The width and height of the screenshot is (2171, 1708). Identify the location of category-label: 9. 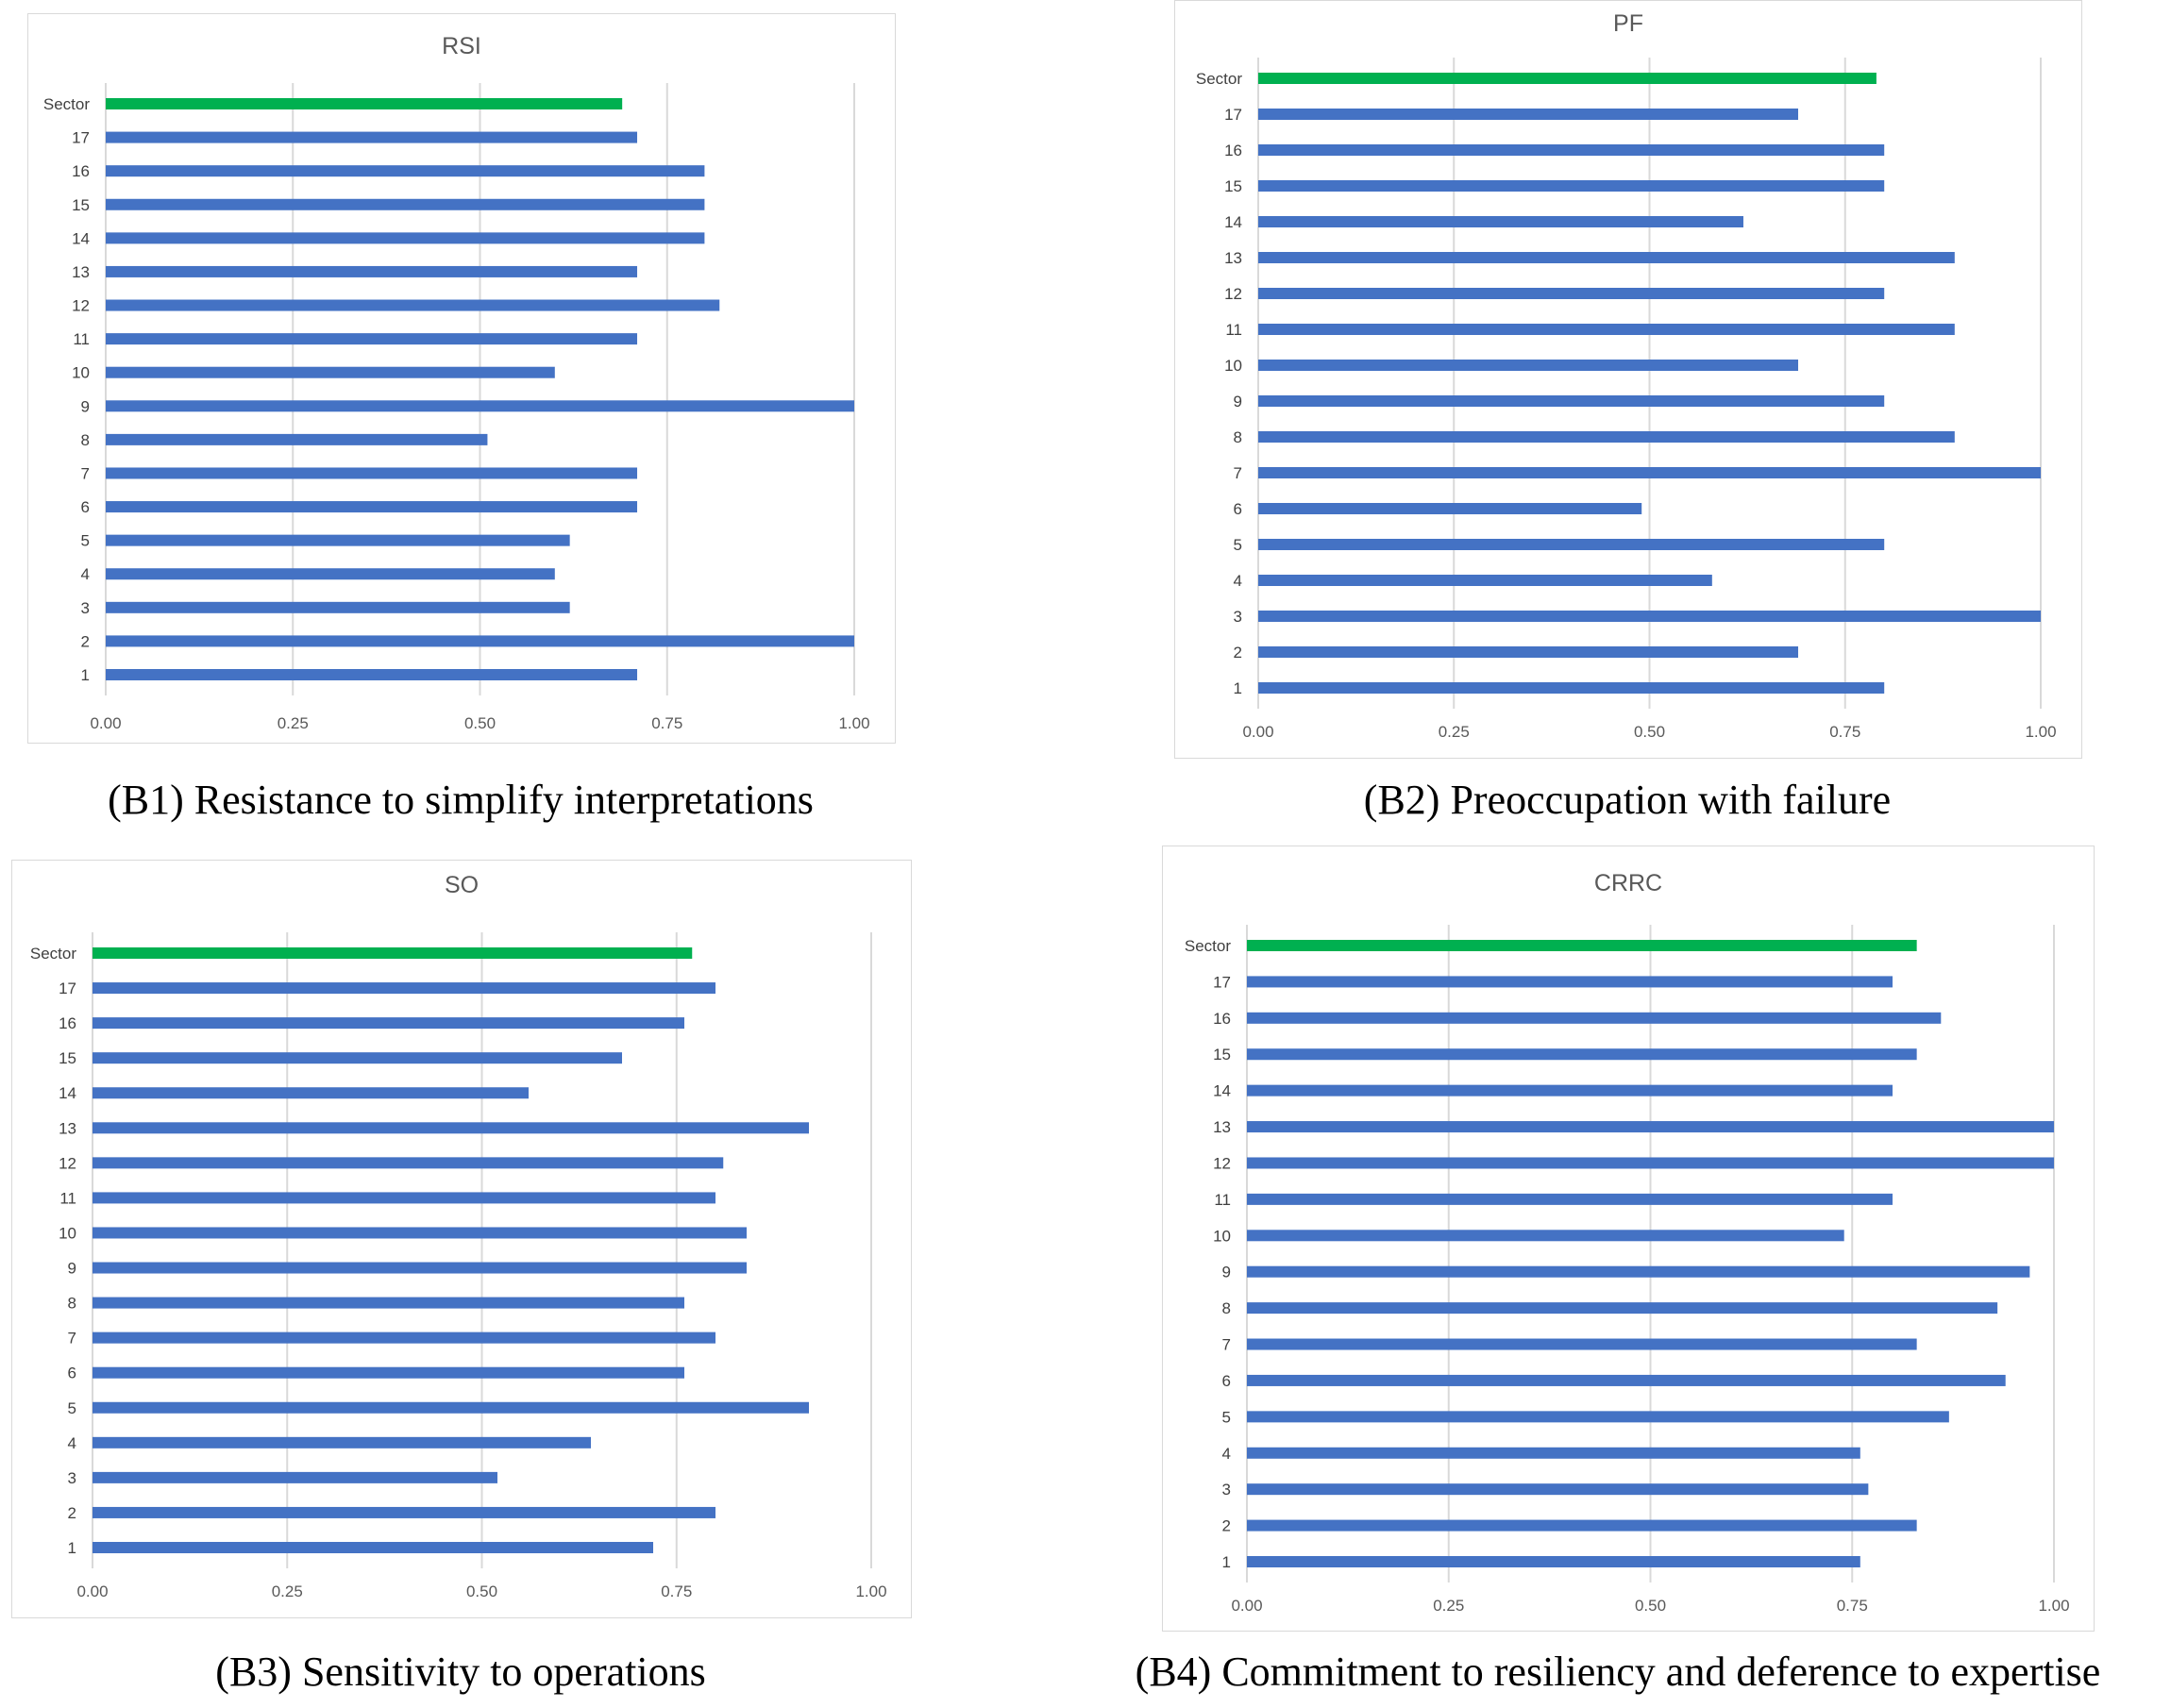
(1238, 401).